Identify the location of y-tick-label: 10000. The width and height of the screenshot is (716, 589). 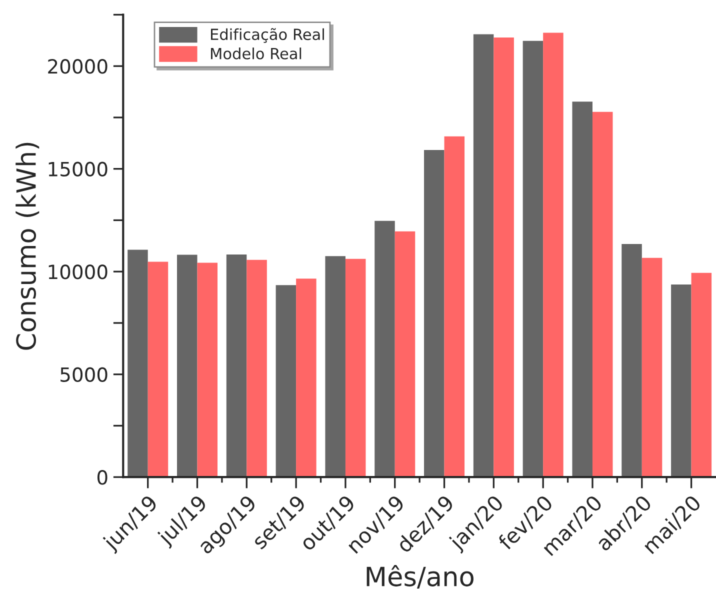
(78, 272).